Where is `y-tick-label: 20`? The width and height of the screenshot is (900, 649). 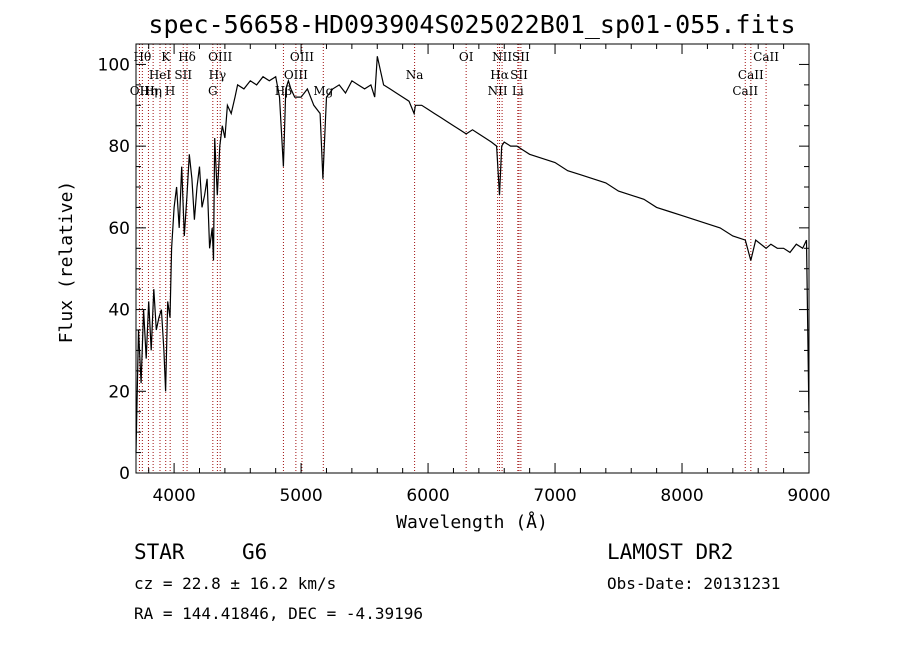
y-tick-label: 20 is located at coordinates (119, 392).